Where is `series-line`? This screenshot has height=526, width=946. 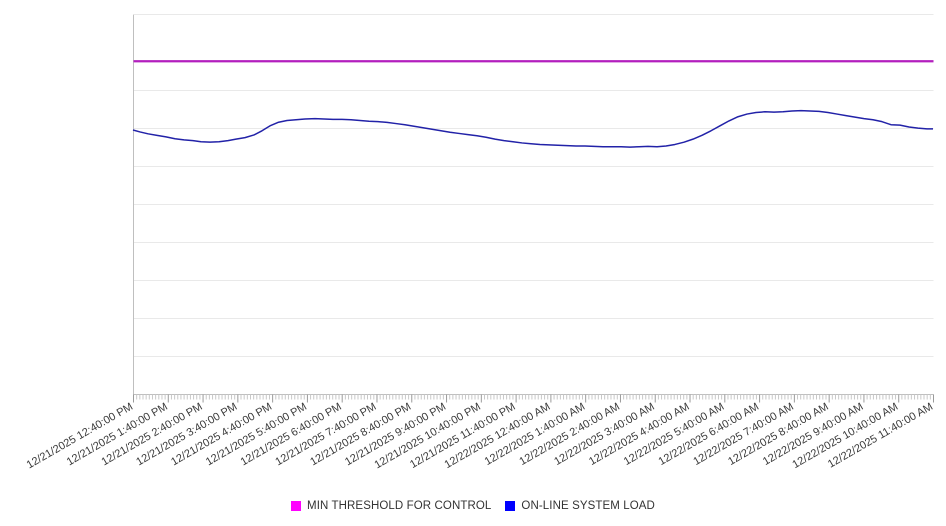 series-line is located at coordinates (532, 128).